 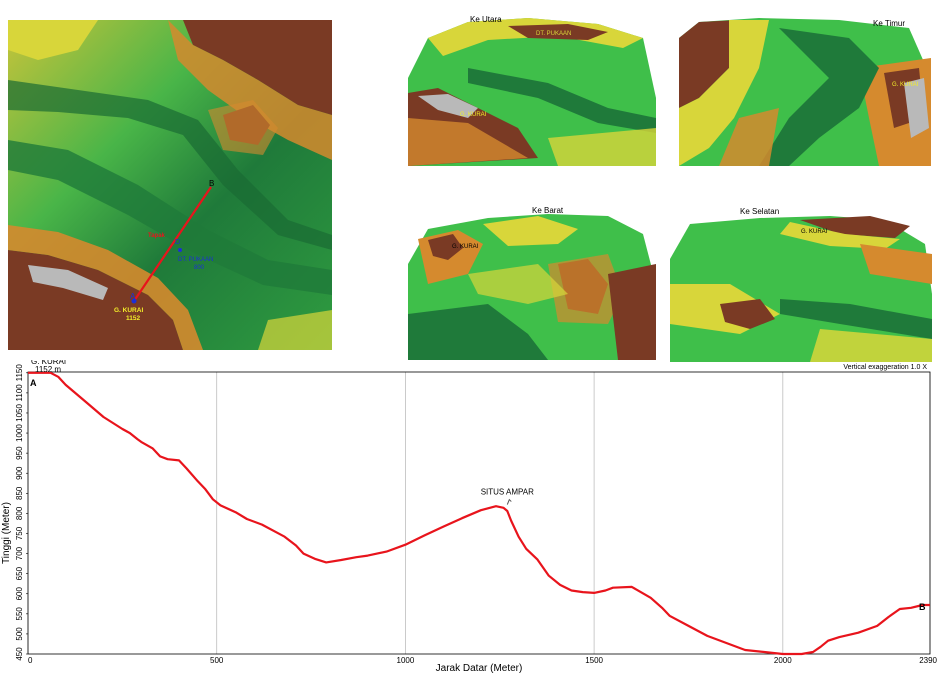 I want to click on y-tick-label: 750, so click(x=19, y=533).